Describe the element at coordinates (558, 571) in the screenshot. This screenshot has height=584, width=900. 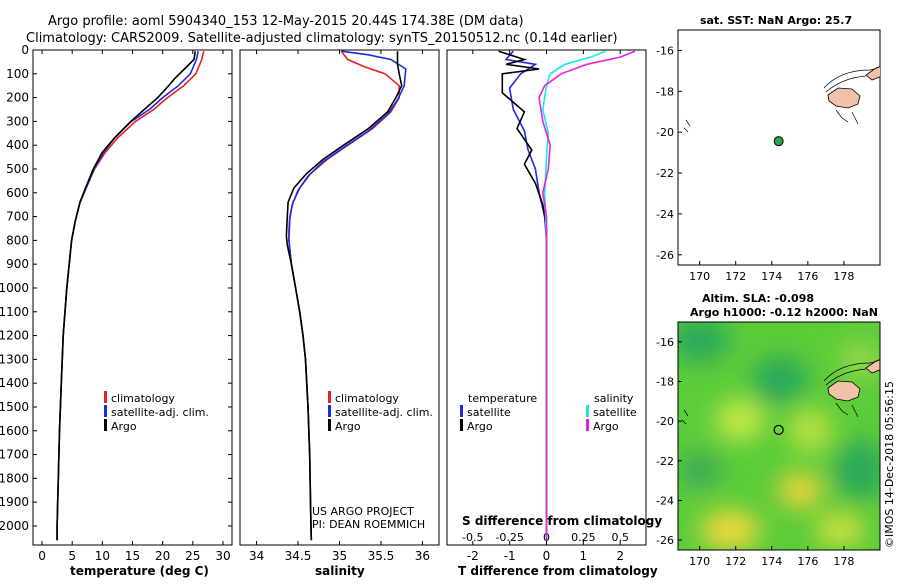
I see `difference-xlabel: T difference from climatology` at that location.